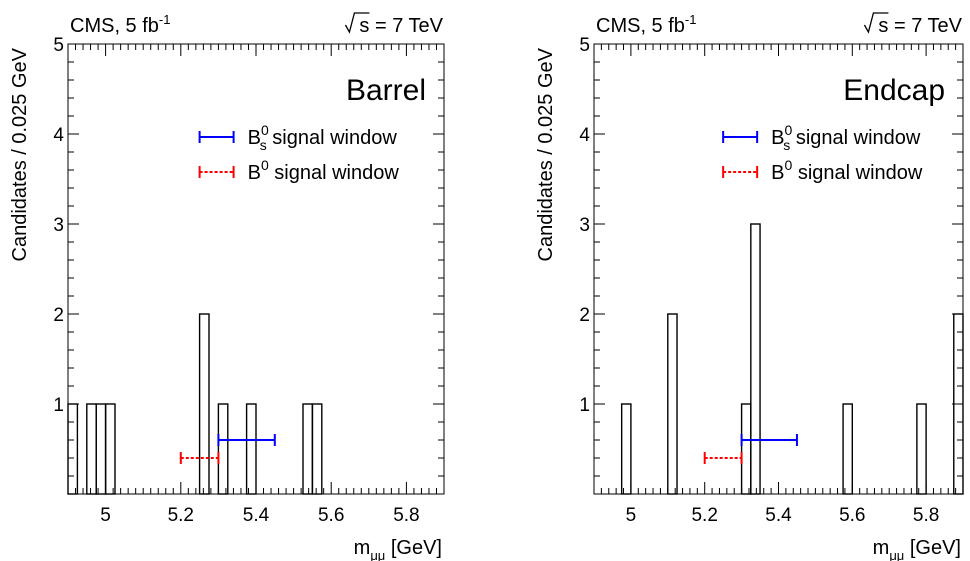 The image size is (970, 561). I want to click on panel-label: Endcap, so click(894, 90).